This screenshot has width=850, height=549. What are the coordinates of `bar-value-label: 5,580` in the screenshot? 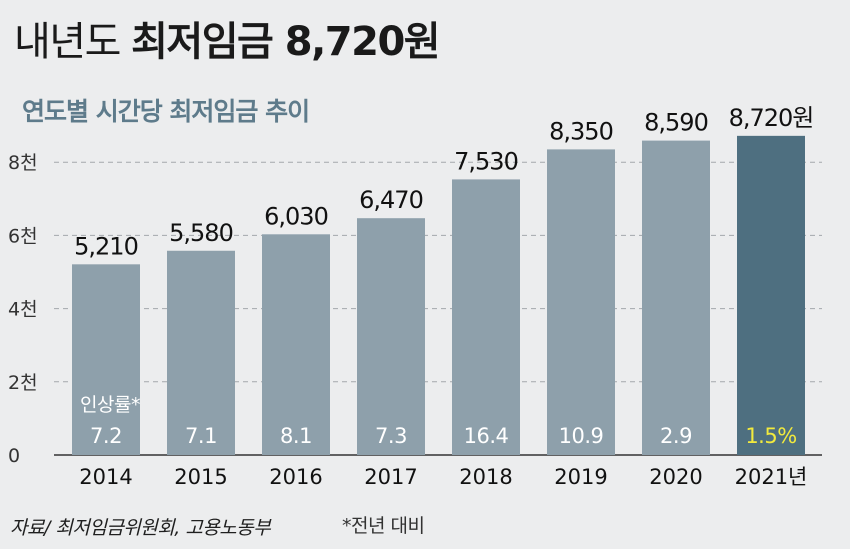 It's located at (201, 233).